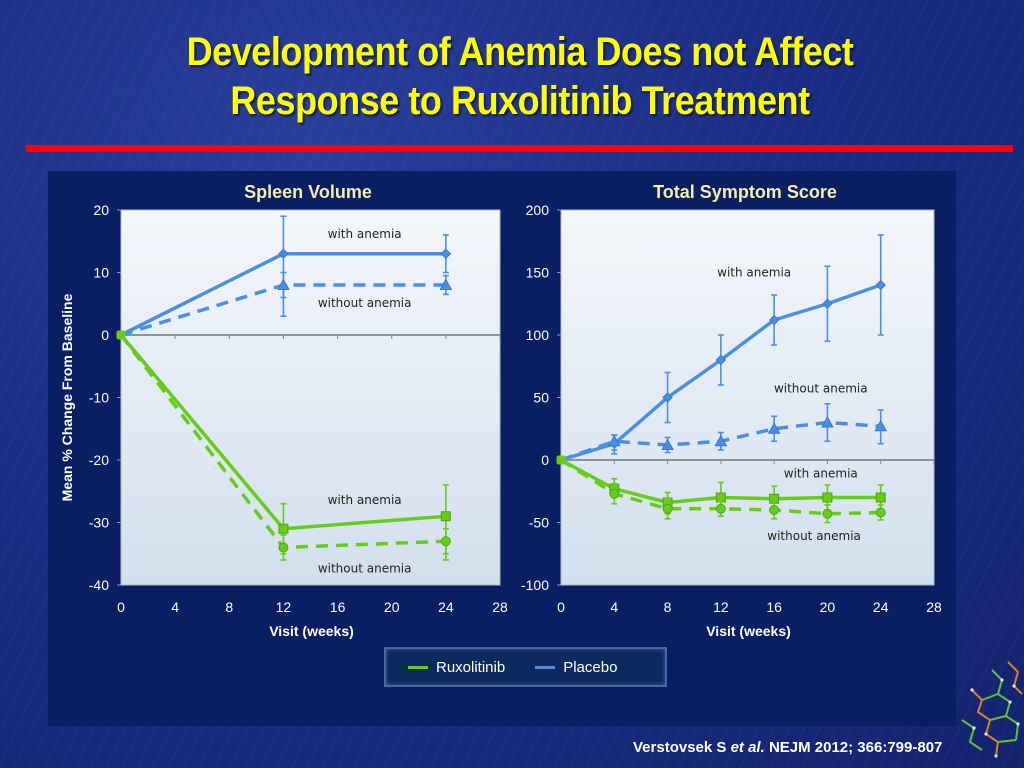 The image size is (1024, 768). What do you see at coordinates (538, 210) in the screenshot?
I see `y-tick-label: 200` at bounding box center [538, 210].